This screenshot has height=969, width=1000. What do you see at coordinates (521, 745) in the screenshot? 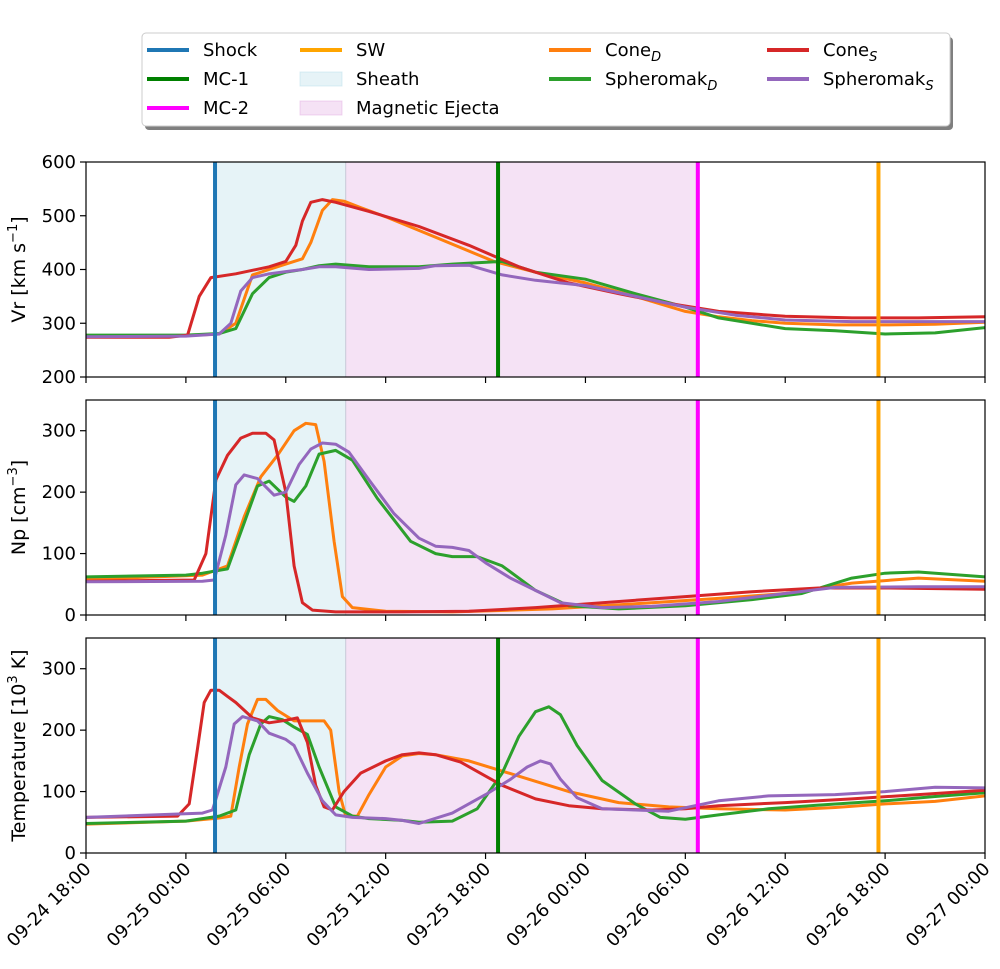
I see `magnetic-ejecta-region` at bounding box center [521, 745].